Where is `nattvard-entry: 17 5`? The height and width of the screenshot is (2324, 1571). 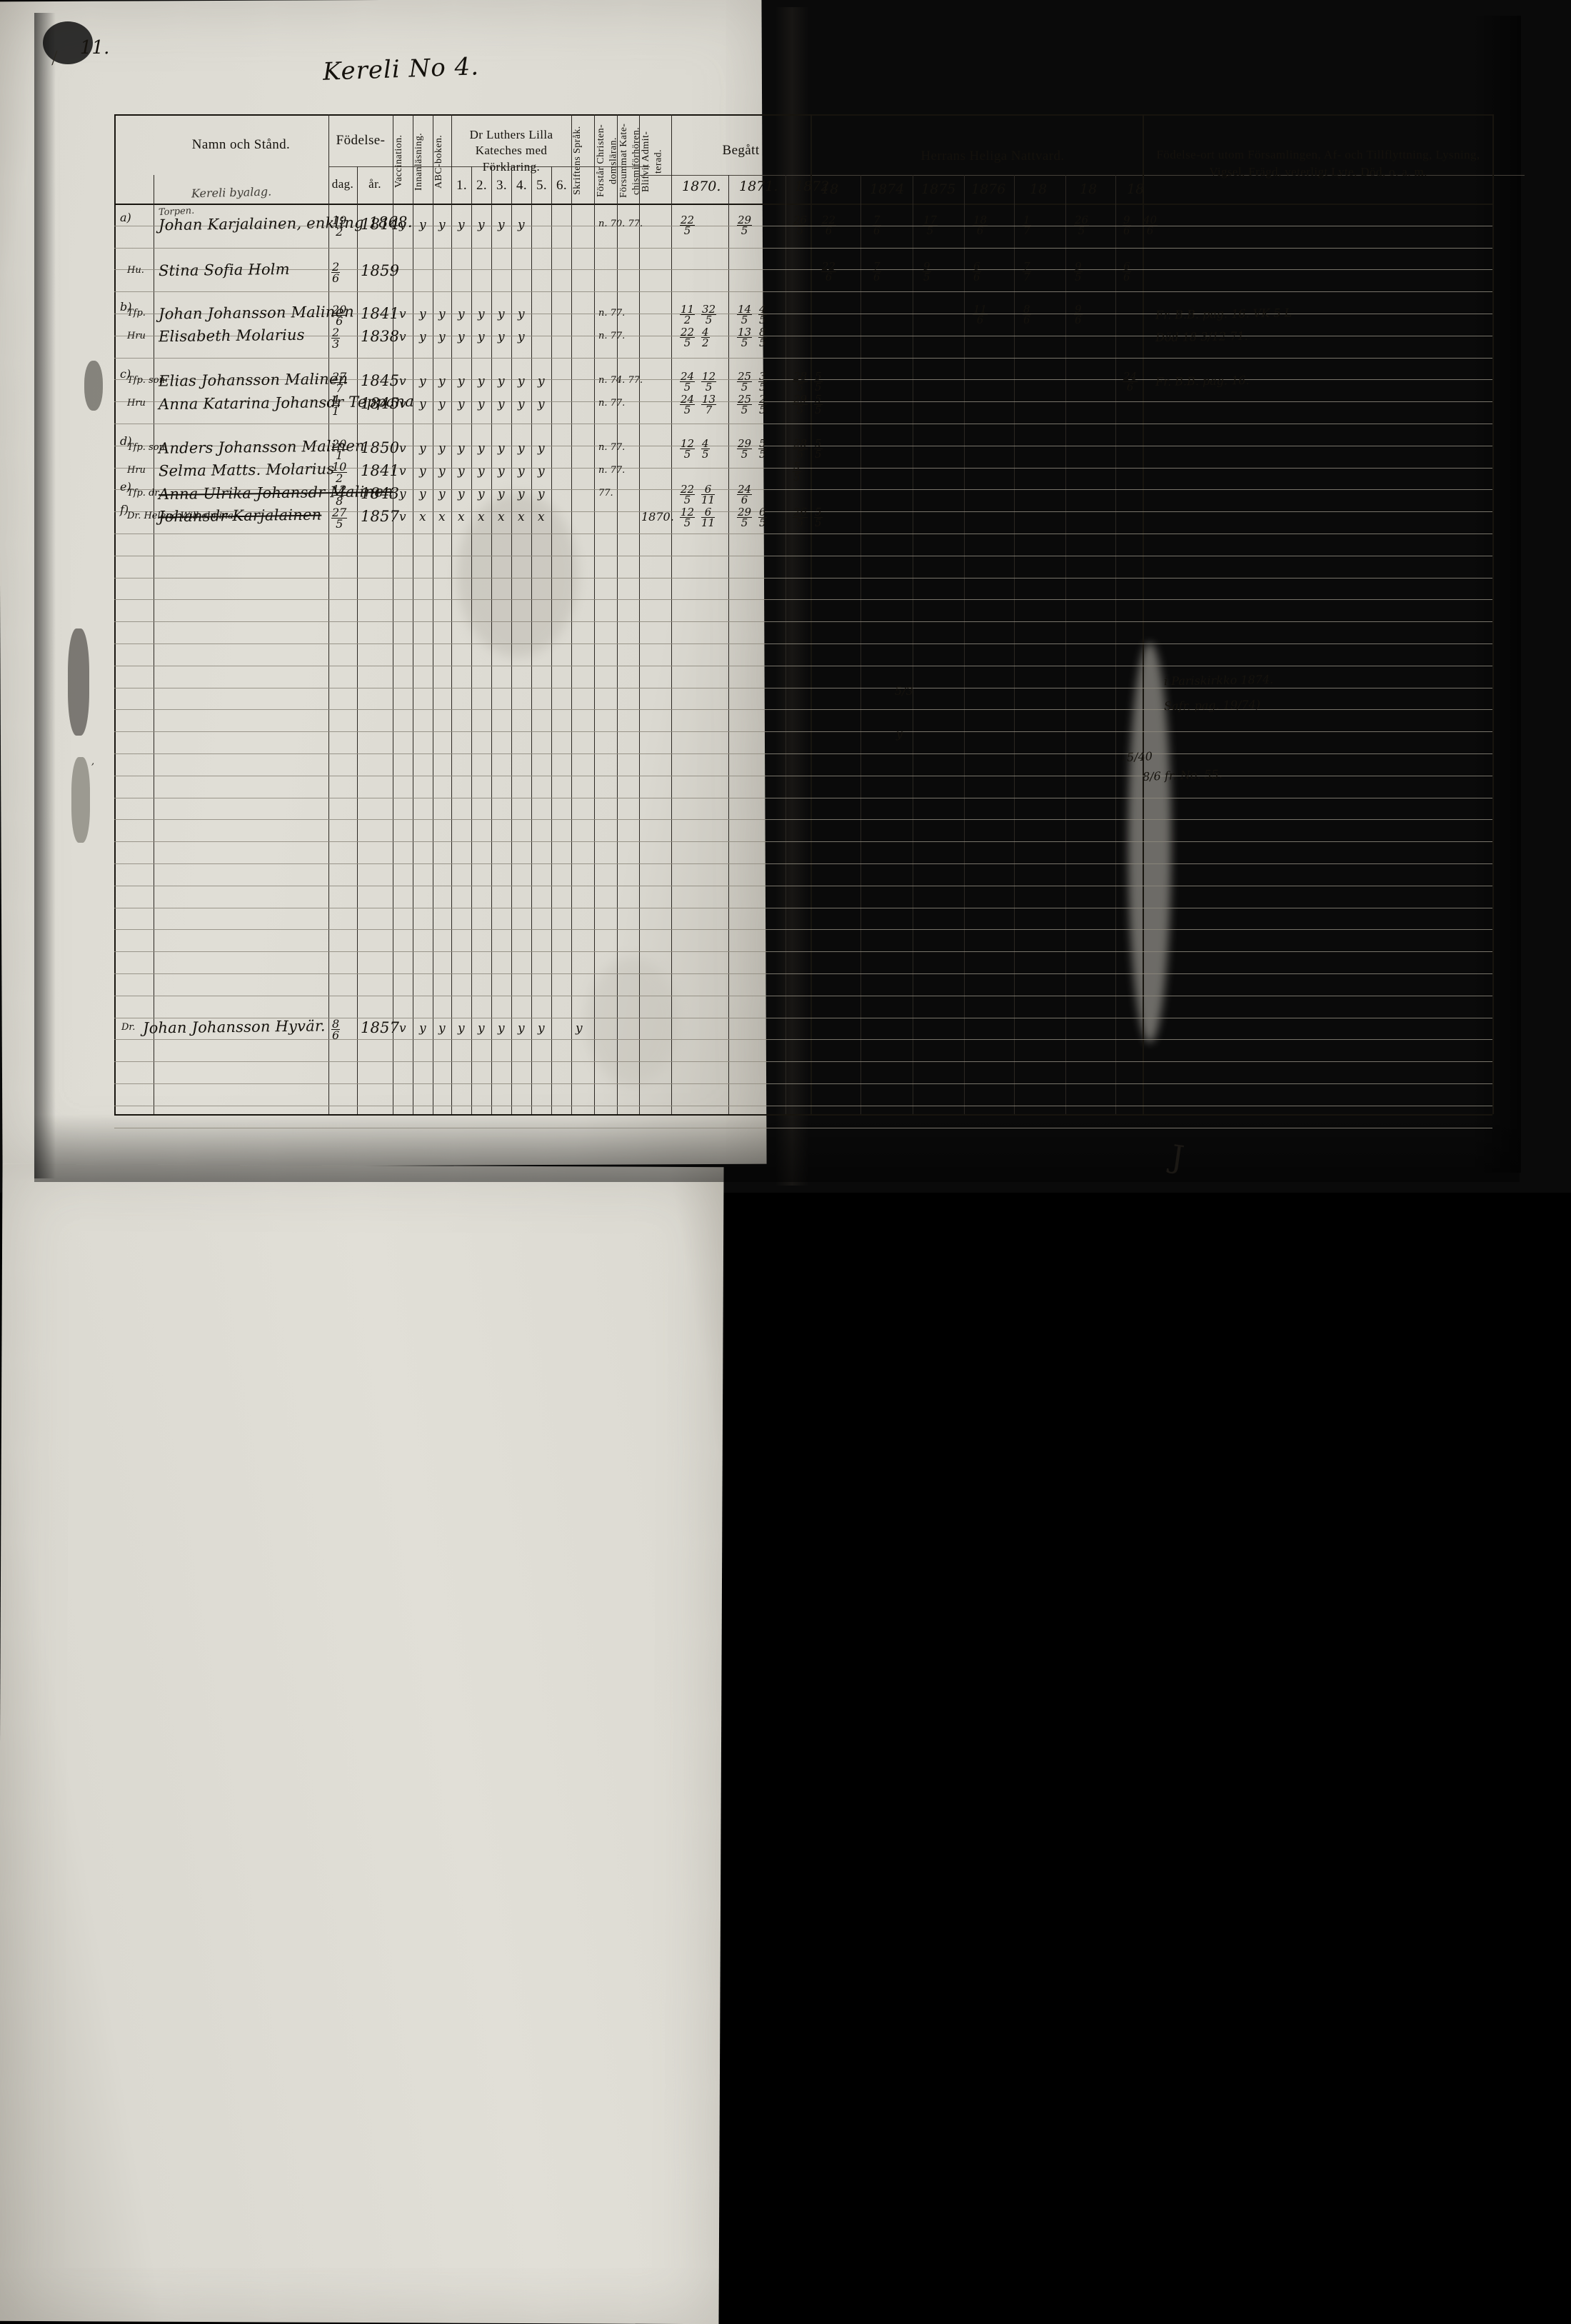
nattvard-entry: 17 5 is located at coordinates (930, 226).